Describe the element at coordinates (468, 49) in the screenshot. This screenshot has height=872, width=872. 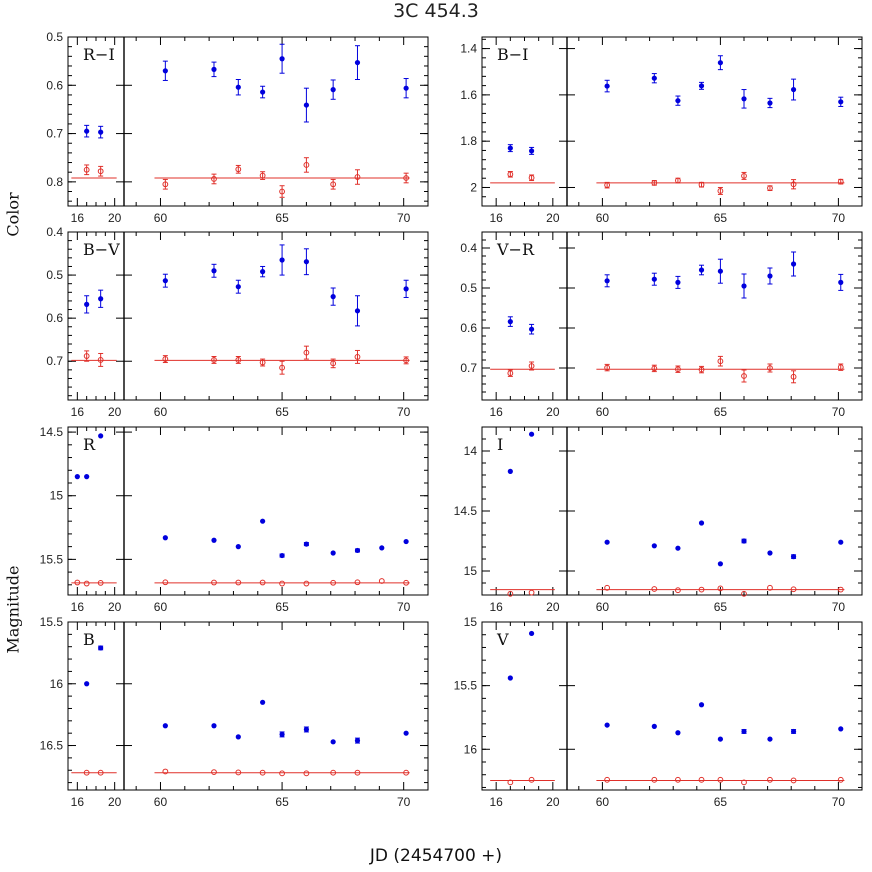
I see `y-tick-label: 1.4` at that location.